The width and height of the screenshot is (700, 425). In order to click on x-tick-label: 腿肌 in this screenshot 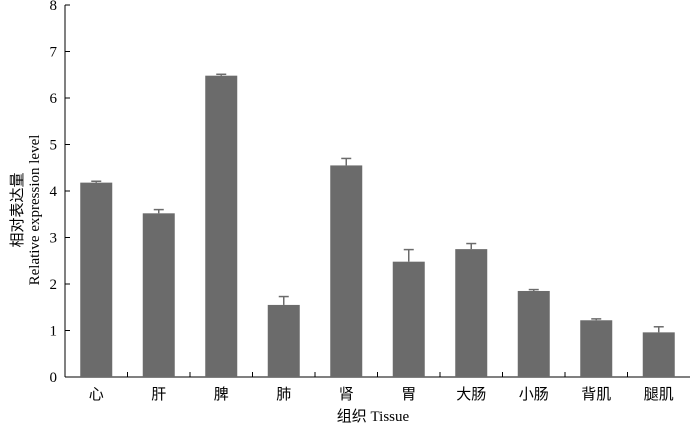, I will do `click(659, 394)`.